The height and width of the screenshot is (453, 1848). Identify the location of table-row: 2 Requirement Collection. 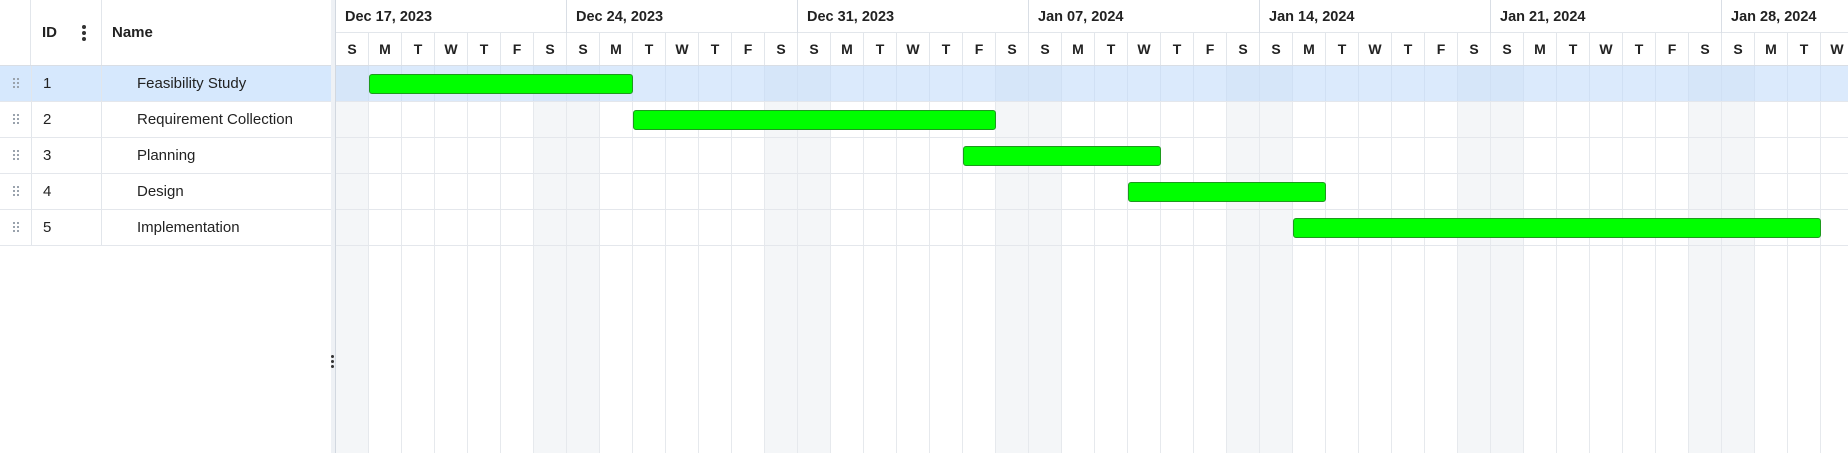
(165, 120).